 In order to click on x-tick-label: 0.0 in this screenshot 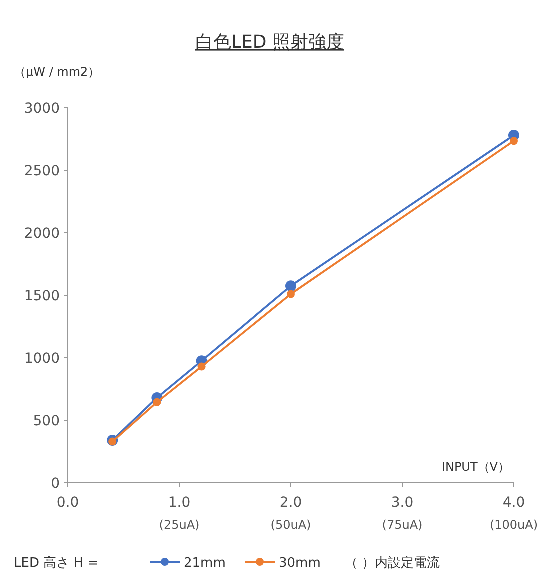, I will do `click(68, 503)`.